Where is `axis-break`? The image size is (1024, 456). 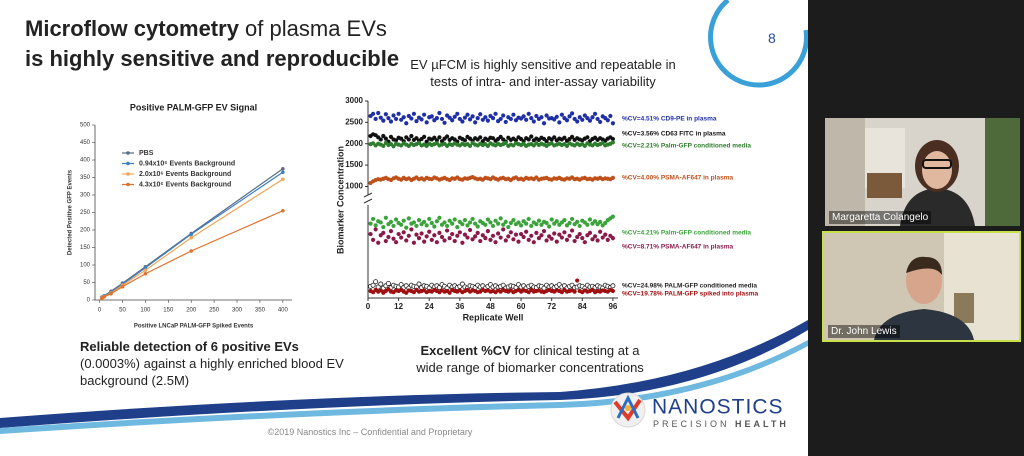 axis-break is located at coordinates (368, 198).